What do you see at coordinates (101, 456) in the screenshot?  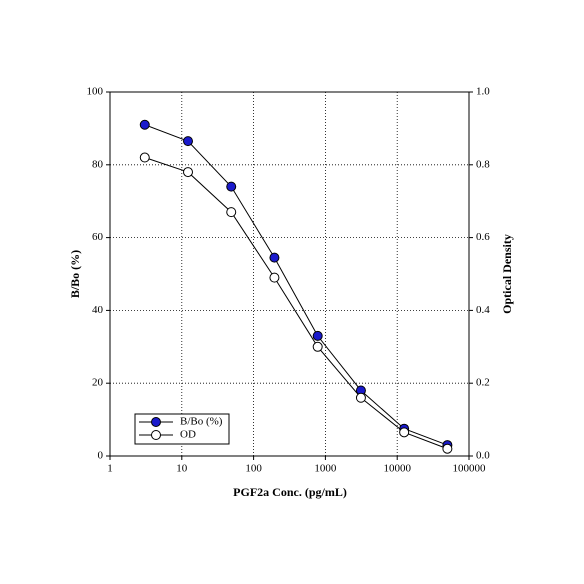 I see `y-tick-label: 0` at bounding box center [101, 456].